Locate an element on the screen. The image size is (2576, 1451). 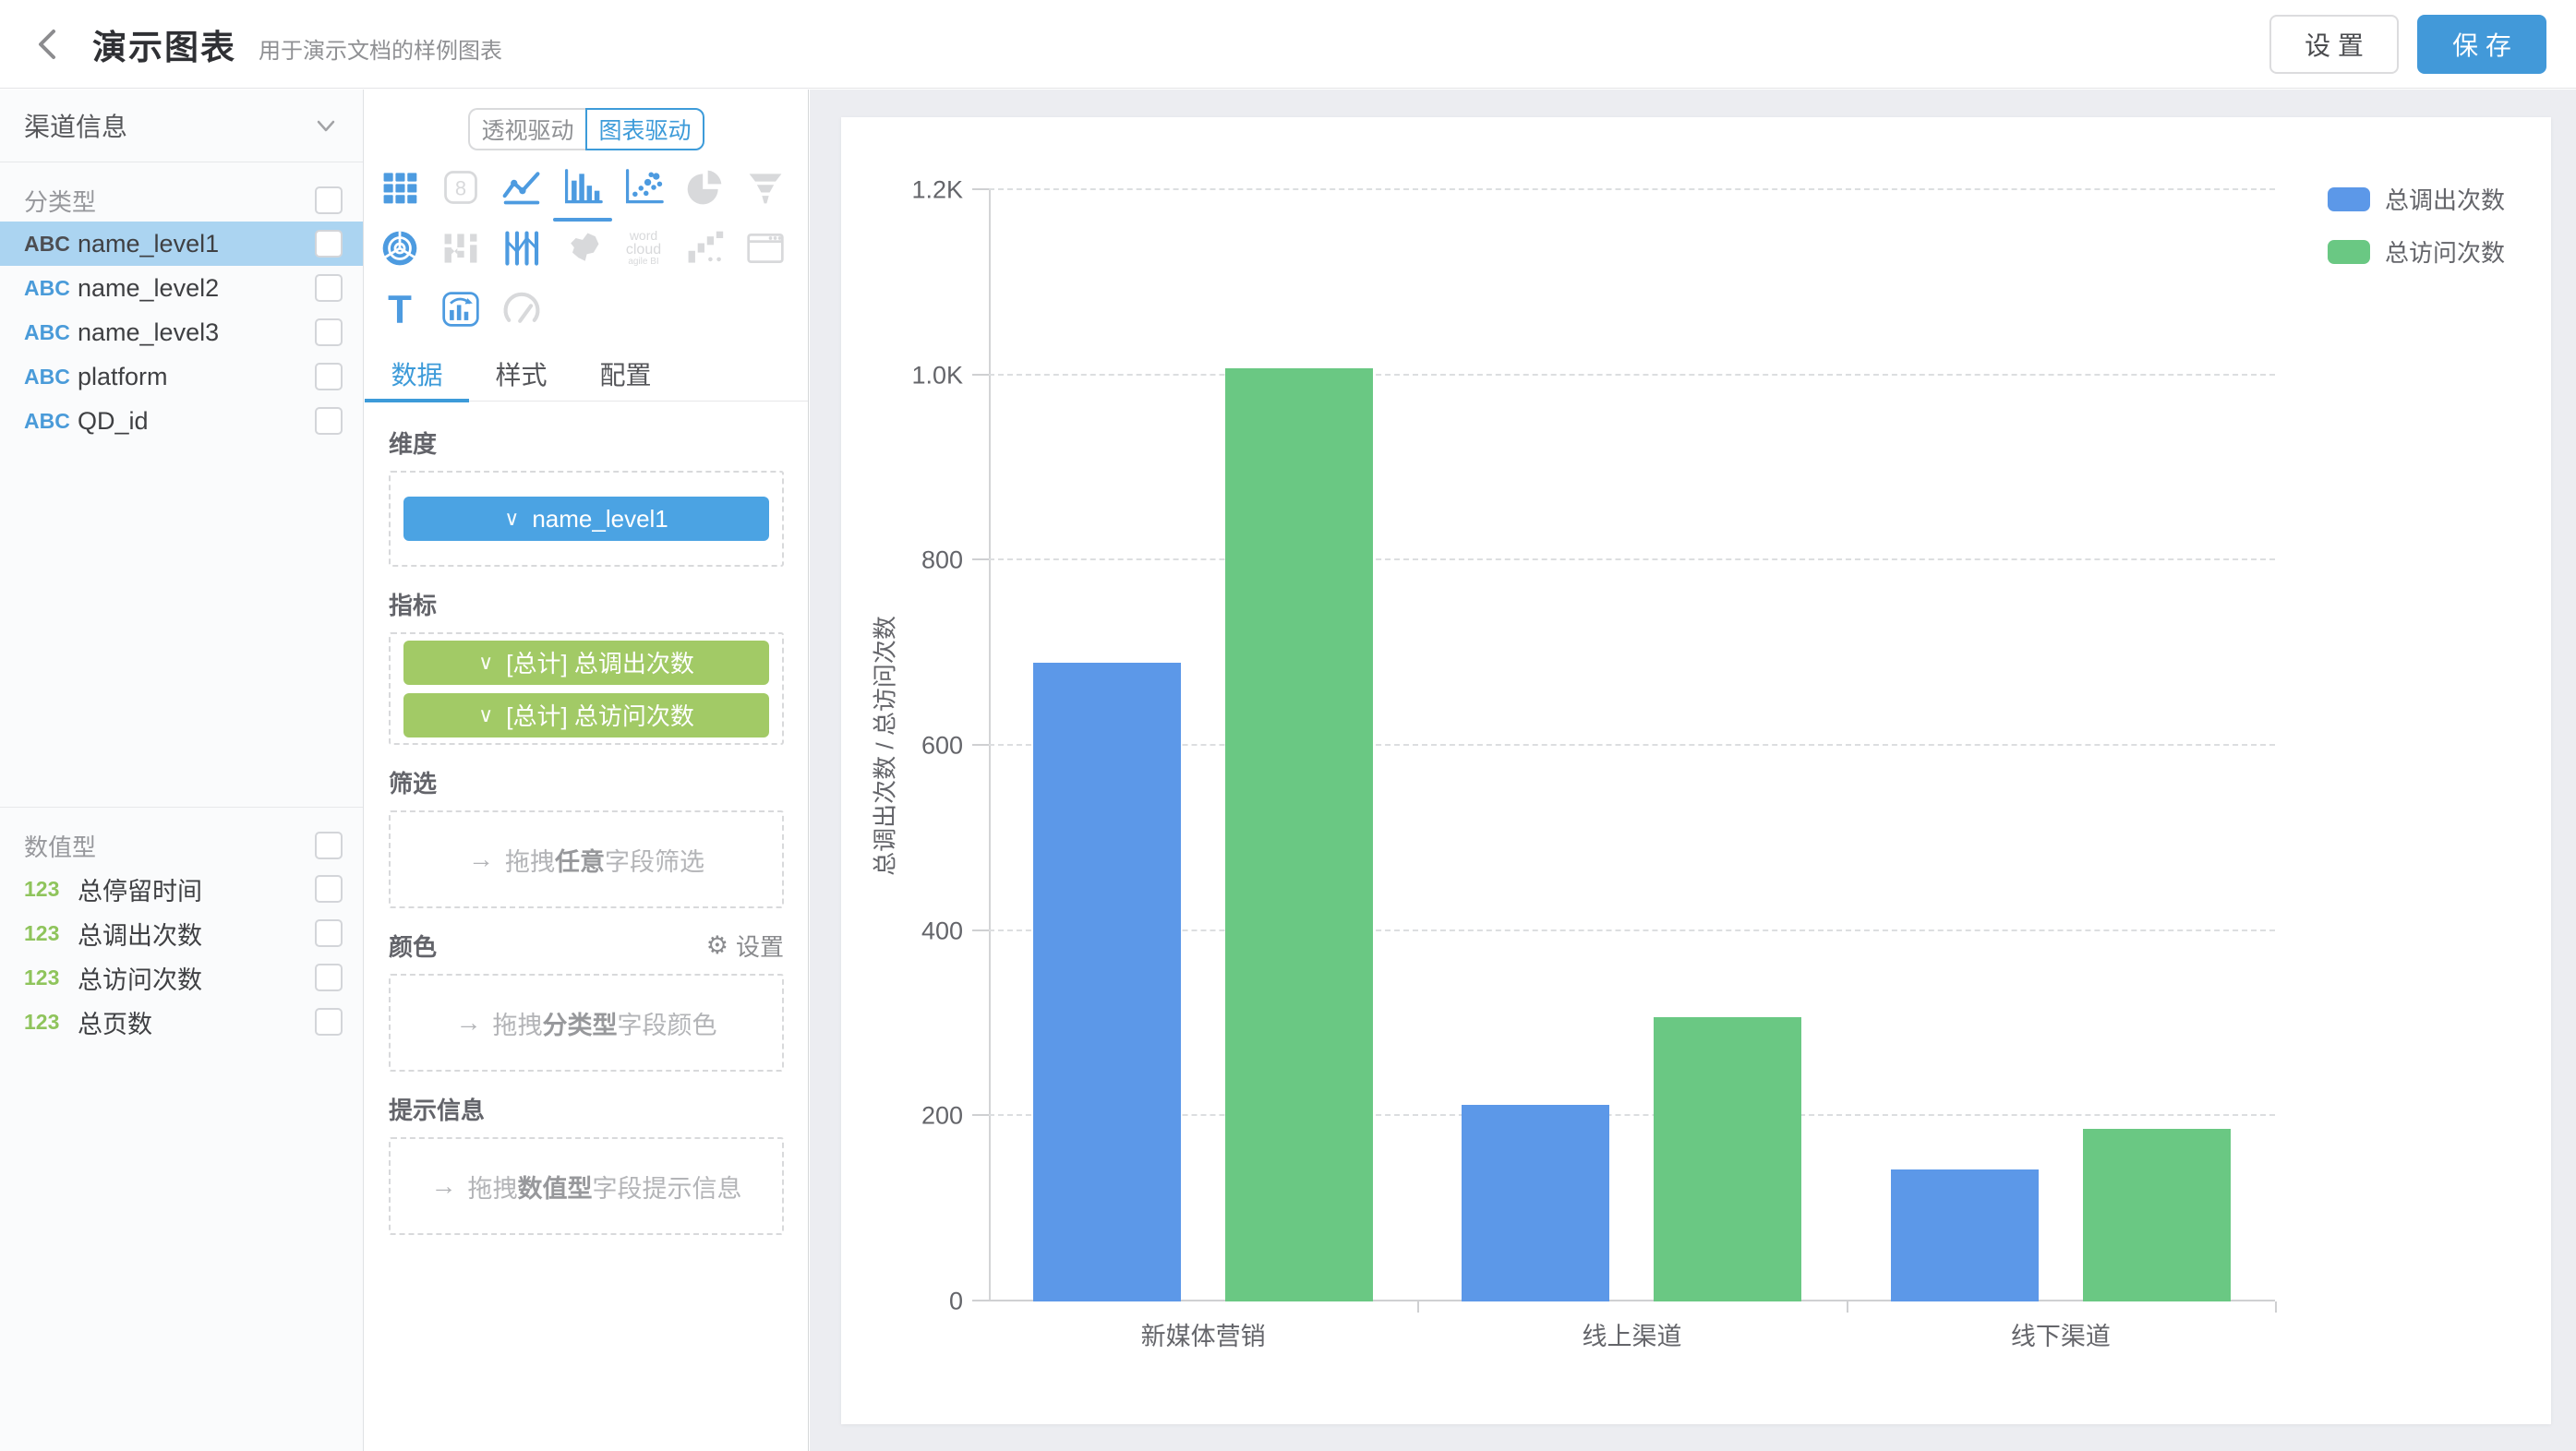
chevron-down-icon is located at coordinates (326, 126).